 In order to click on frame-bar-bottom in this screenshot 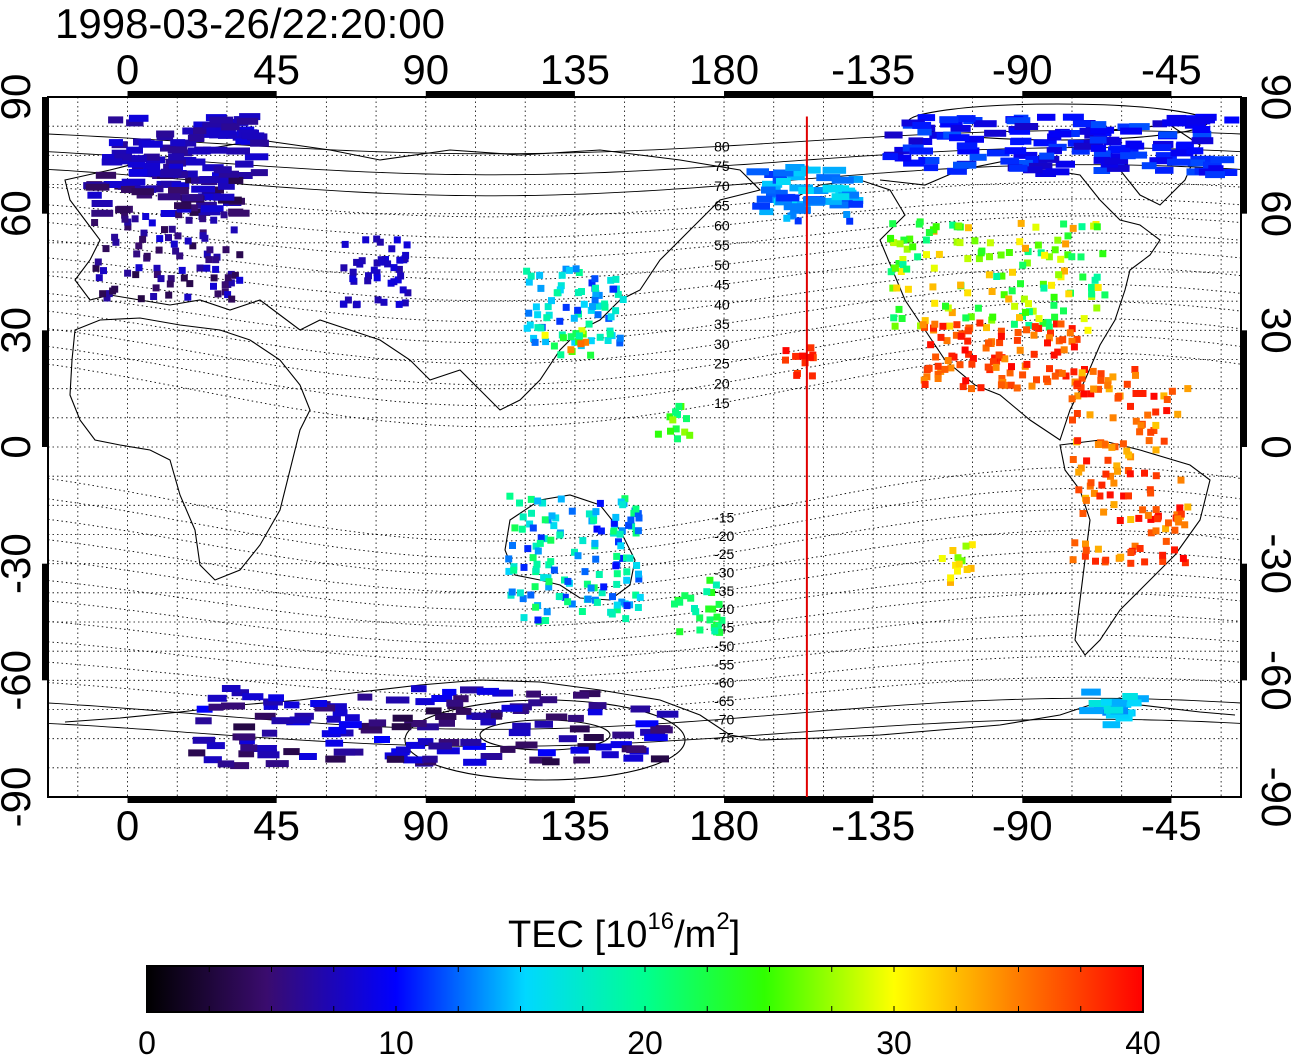, I will do `click(202, 800)`.